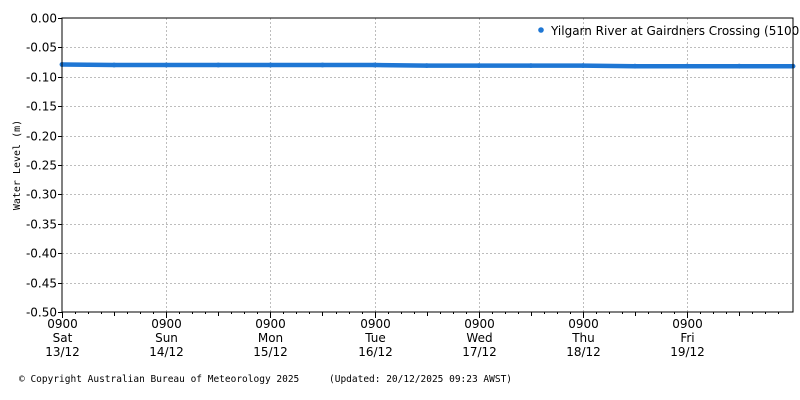  Describe the element at coordinates (41, 48) in the screenshot. I see `y-tick-label: -0.05` at that location.